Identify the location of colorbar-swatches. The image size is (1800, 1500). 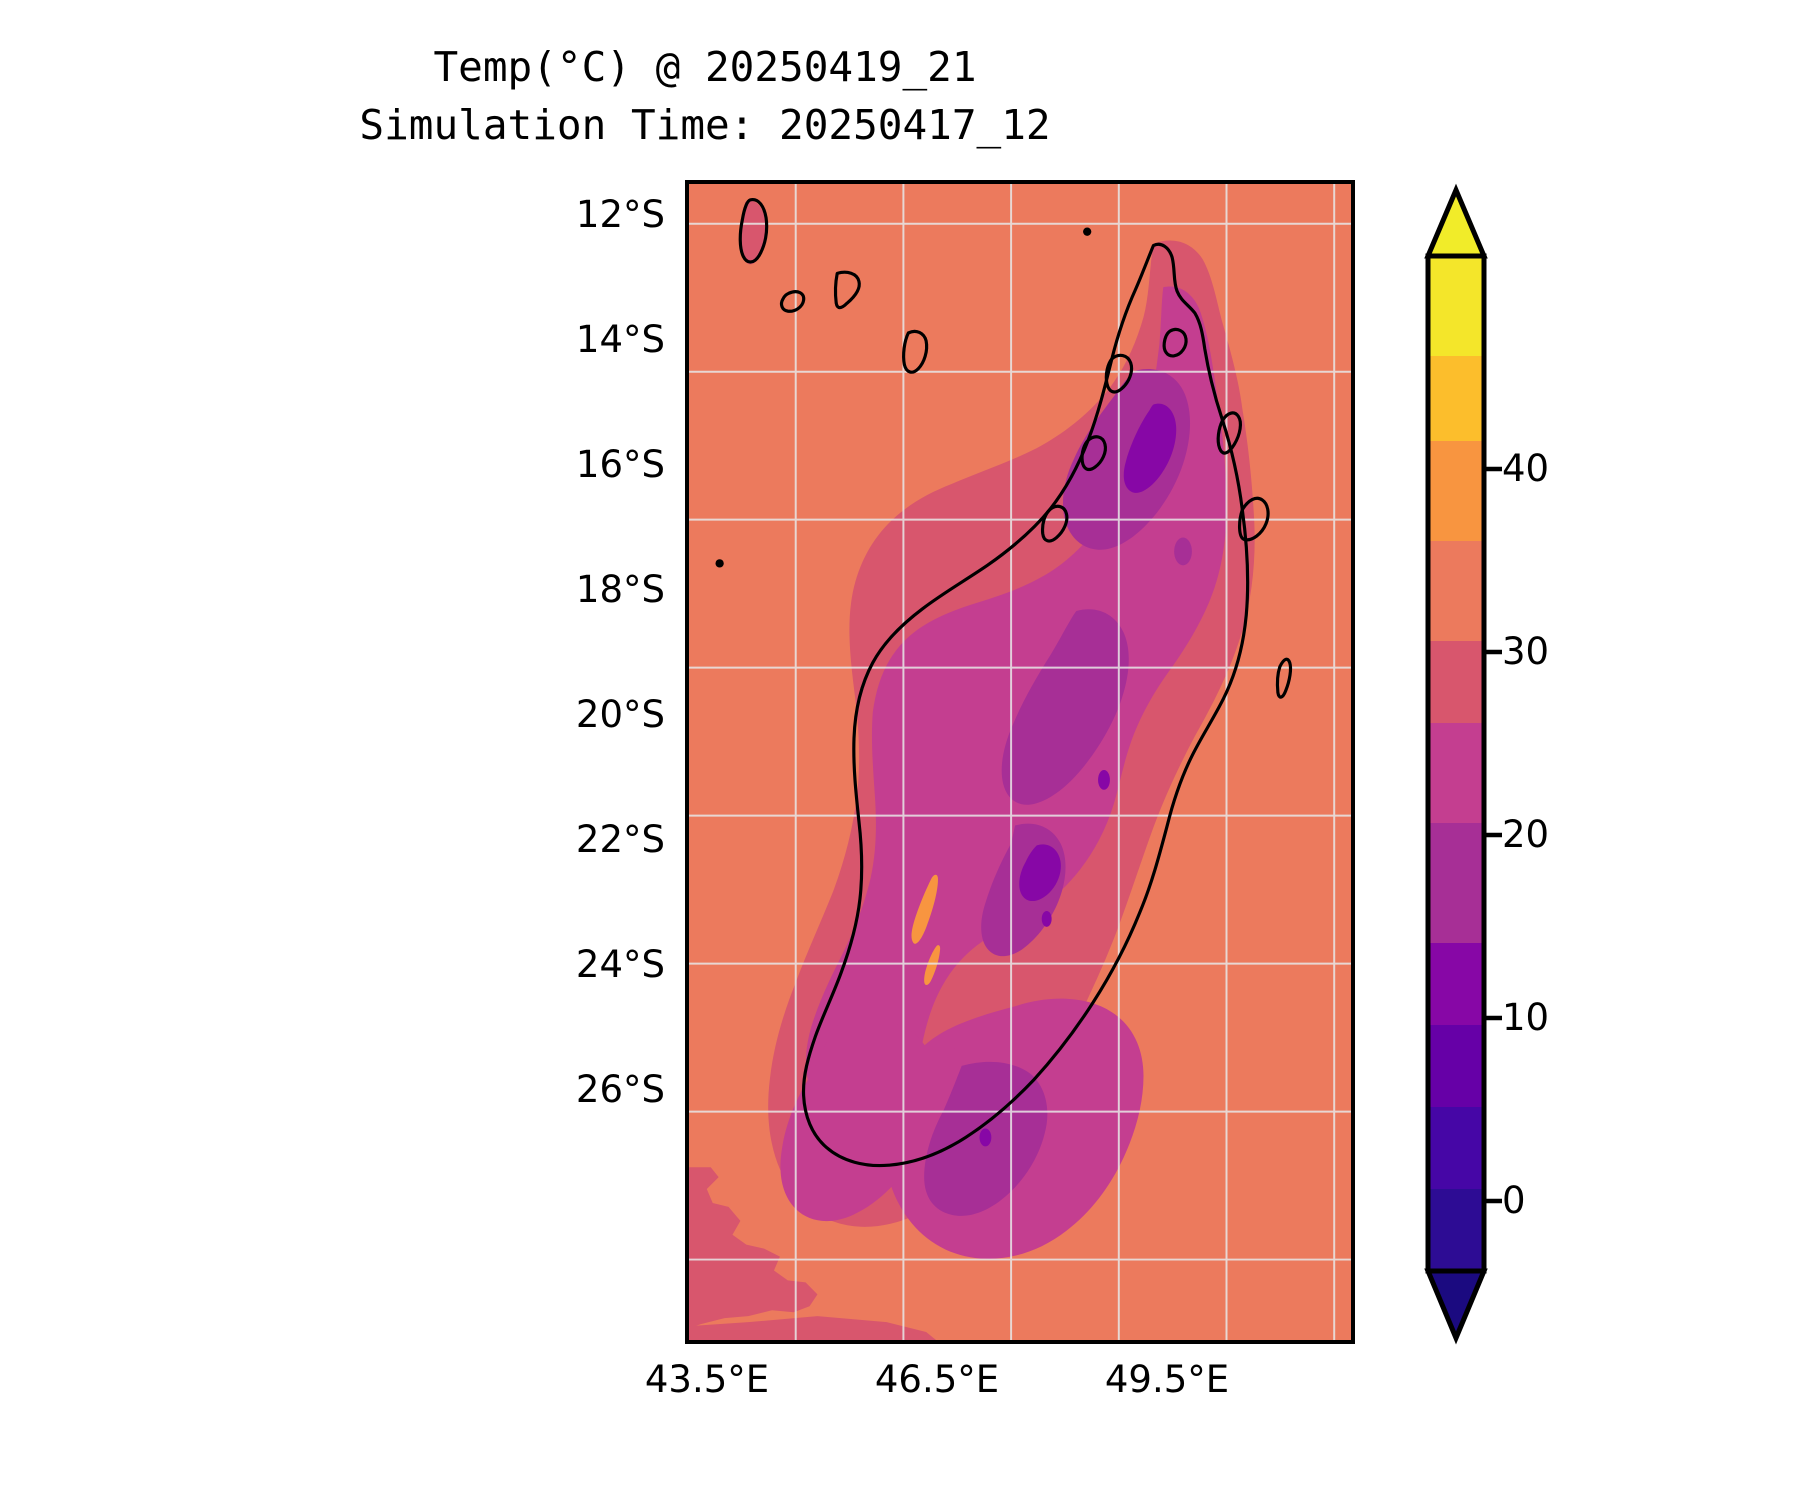
(1463, 764).